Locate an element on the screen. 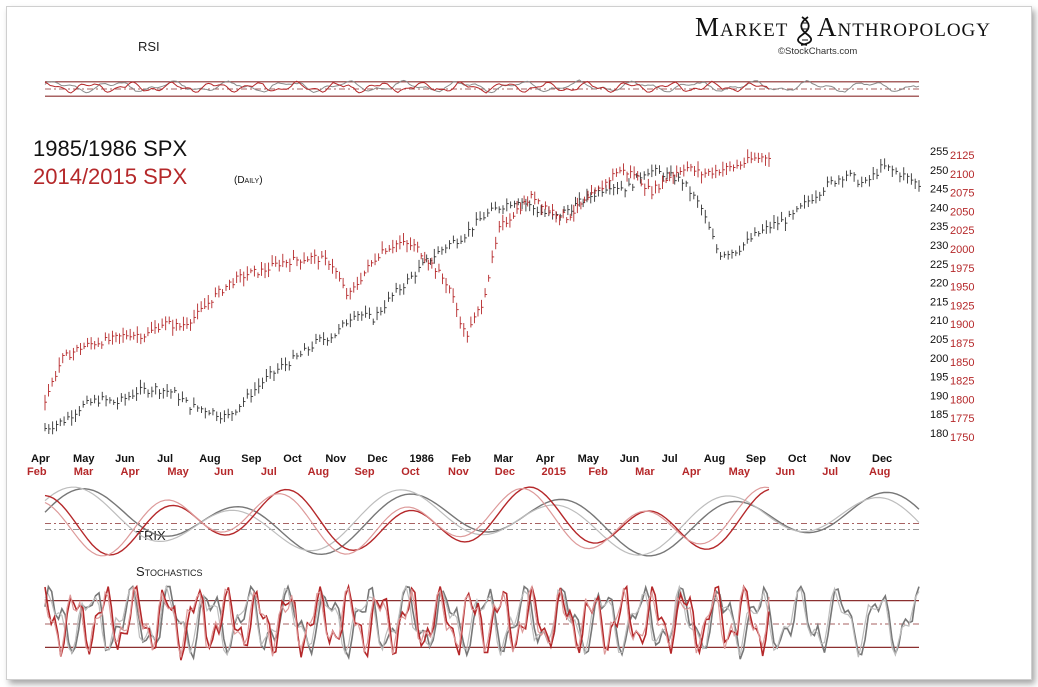 The width and height of the screenshot is (1038, 687). month-label-1985: Apr is located at coordinates (41, 459).